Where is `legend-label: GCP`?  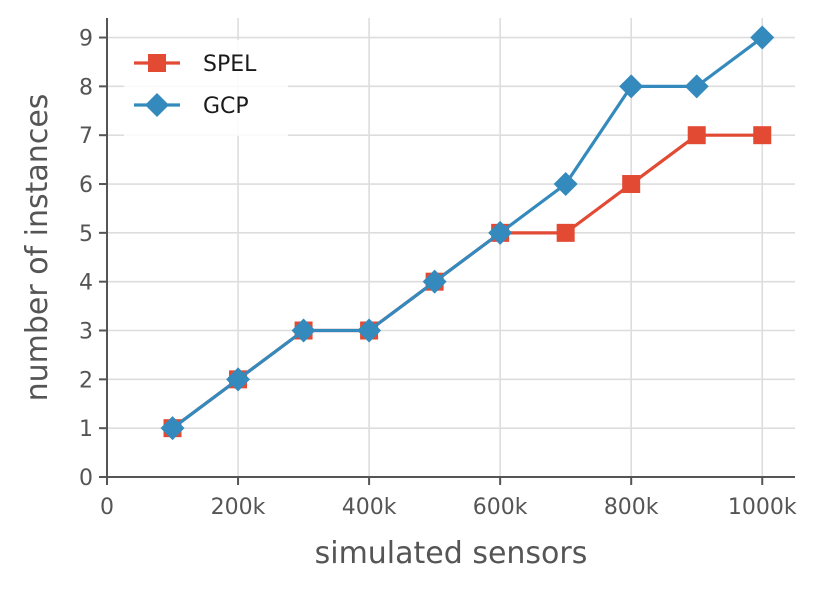 legend-label: GCP is located at coordinates (226, 106).